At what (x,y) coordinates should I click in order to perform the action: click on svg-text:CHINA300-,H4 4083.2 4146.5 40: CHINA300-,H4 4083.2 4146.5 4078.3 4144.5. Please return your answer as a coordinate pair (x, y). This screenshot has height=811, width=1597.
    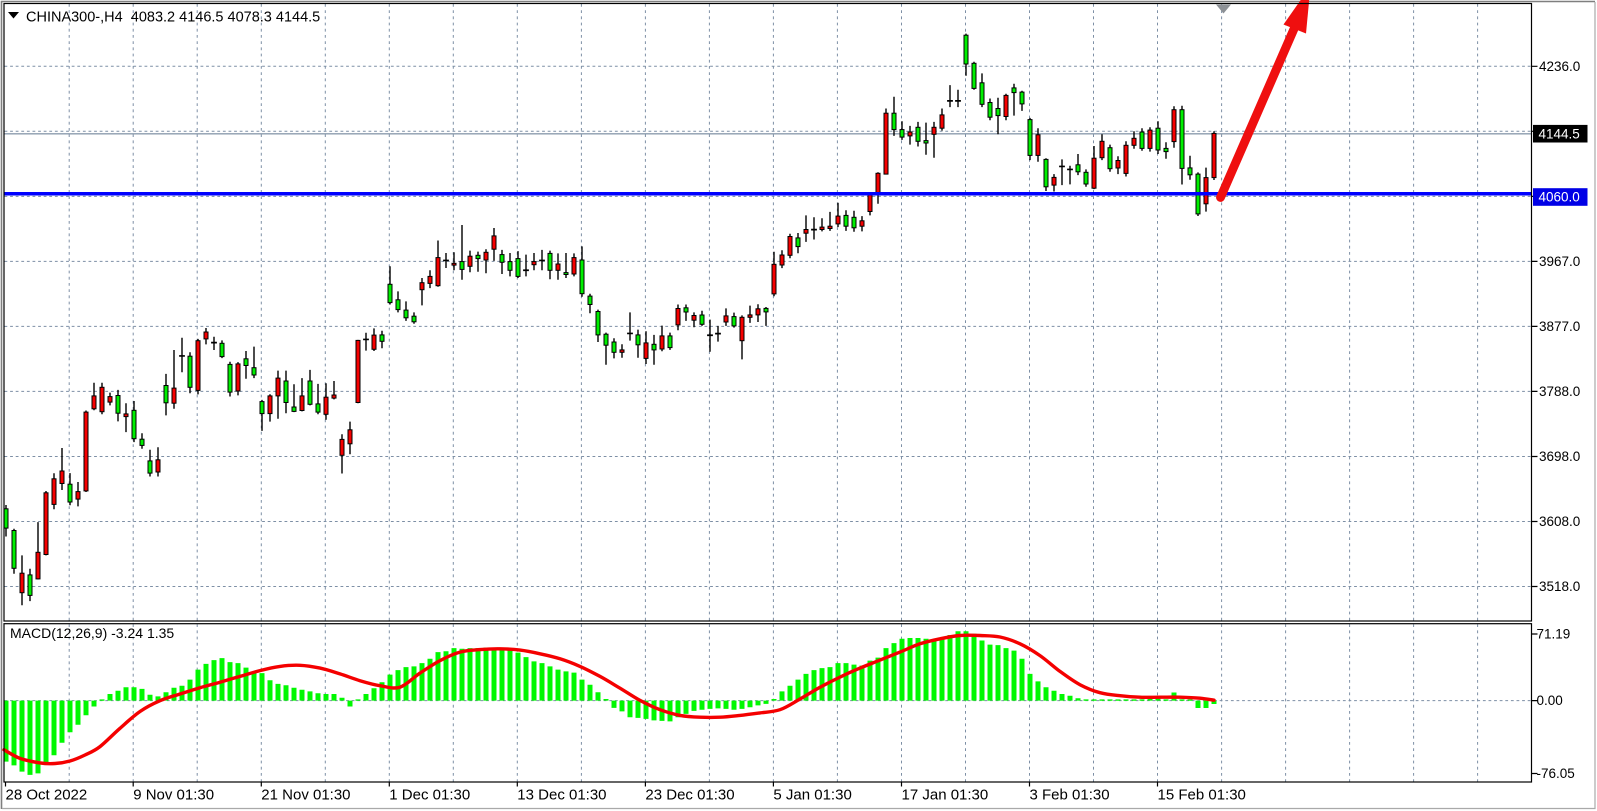
    Looking at the image, I should click on (173, 18).